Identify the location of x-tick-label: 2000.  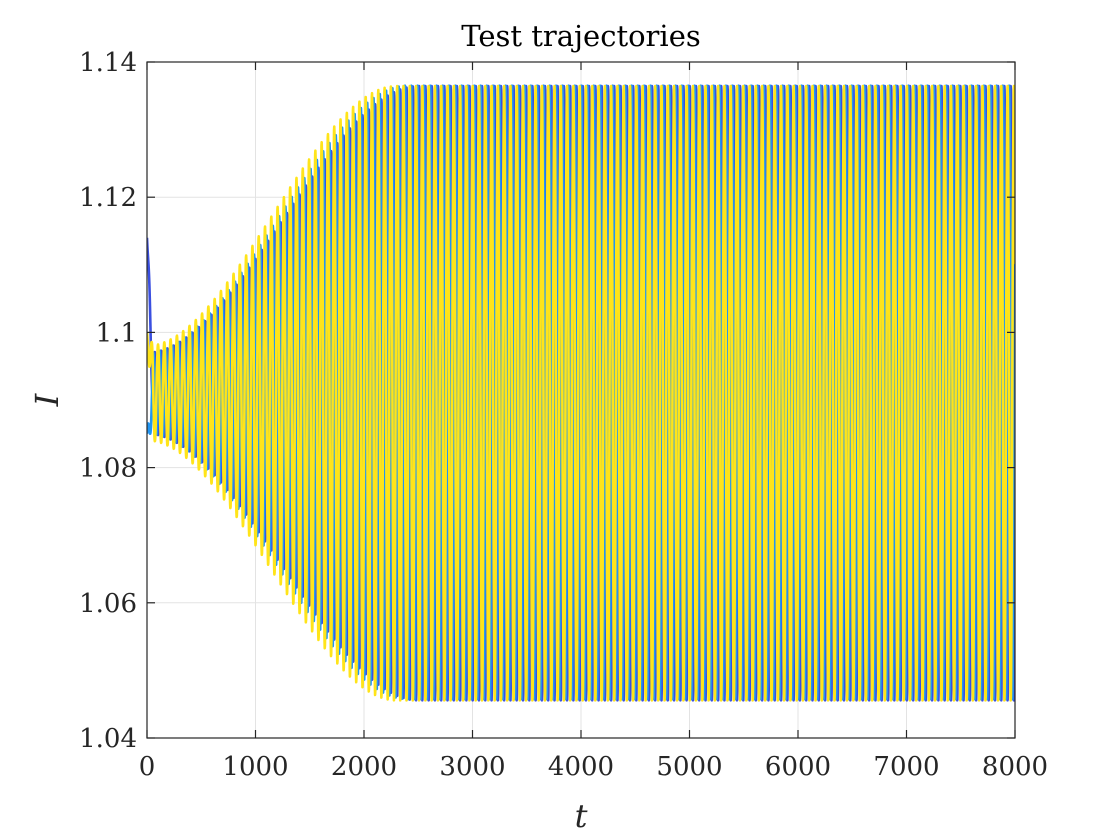
(364, 767).